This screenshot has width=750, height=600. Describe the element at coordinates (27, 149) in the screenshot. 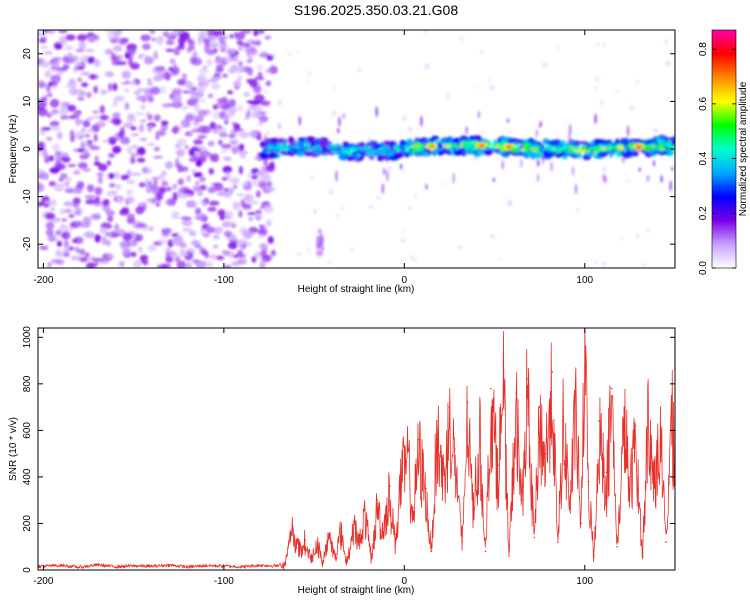

I see `y-tick-label: 0` at that location.